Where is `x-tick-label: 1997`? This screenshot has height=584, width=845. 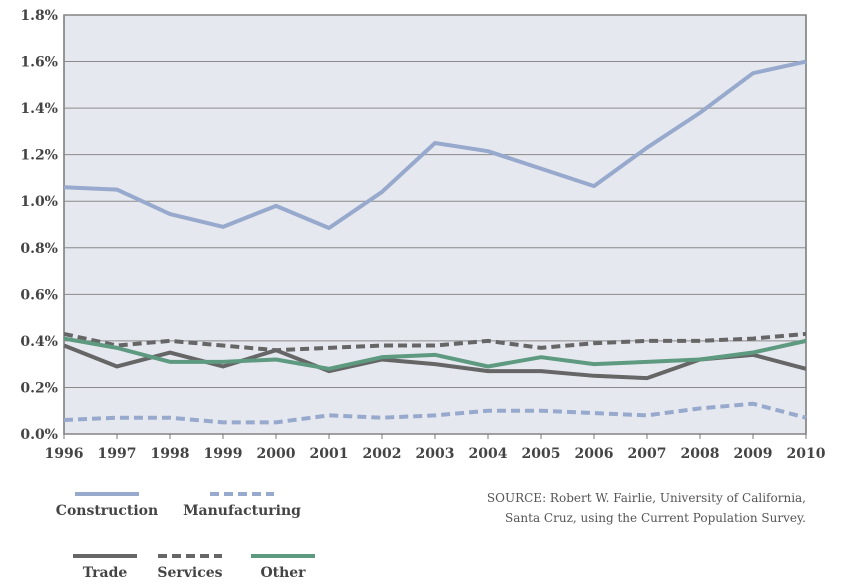 x-tick-label: 1997 is located at coordinates (117, 454).